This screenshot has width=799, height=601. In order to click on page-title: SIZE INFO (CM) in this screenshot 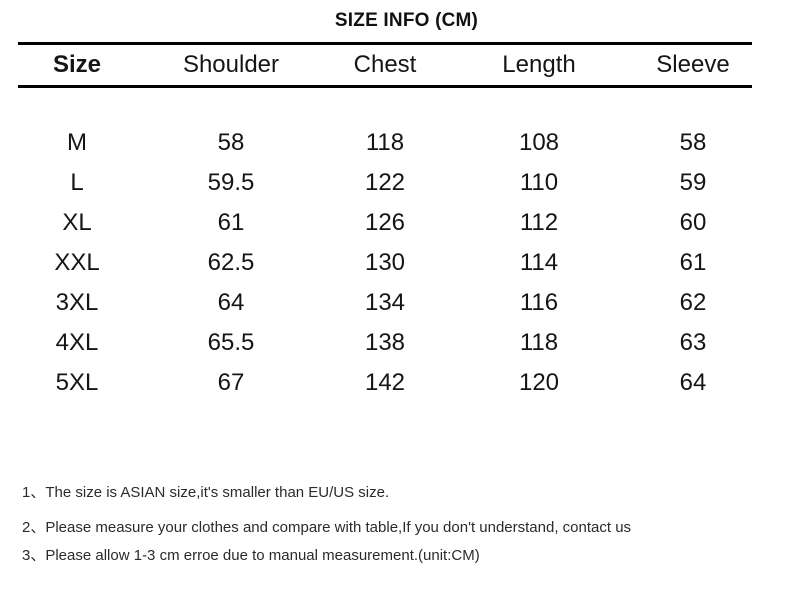, I will do `click(406, 20)`.